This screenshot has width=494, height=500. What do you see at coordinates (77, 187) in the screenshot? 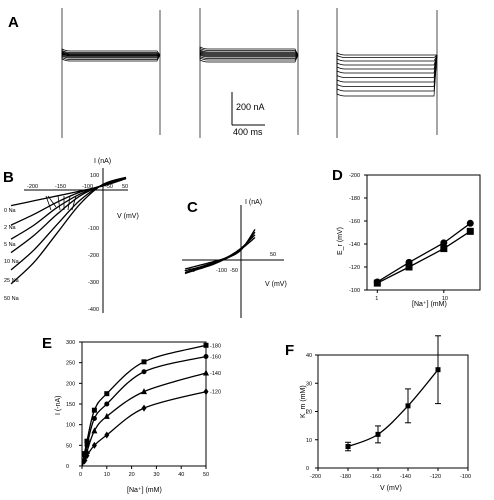
I see `panel-b-x-ticks: -200 -150 -100 -50 50` at bounding box center [77, 187].